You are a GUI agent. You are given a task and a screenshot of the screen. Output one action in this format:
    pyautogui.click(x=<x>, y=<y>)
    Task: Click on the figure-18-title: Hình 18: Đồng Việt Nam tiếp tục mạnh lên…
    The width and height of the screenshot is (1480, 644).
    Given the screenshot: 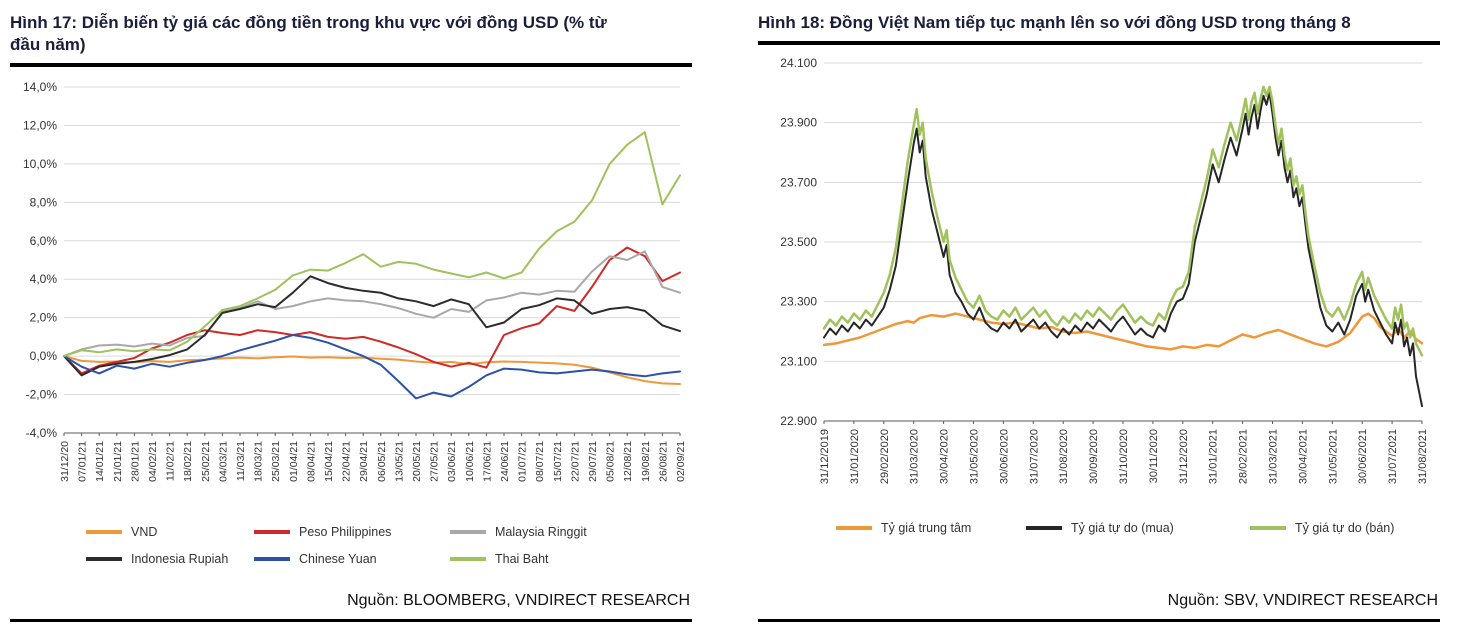 What is the action you would take?
    pyautogui.click(x=1054, y=22)
    